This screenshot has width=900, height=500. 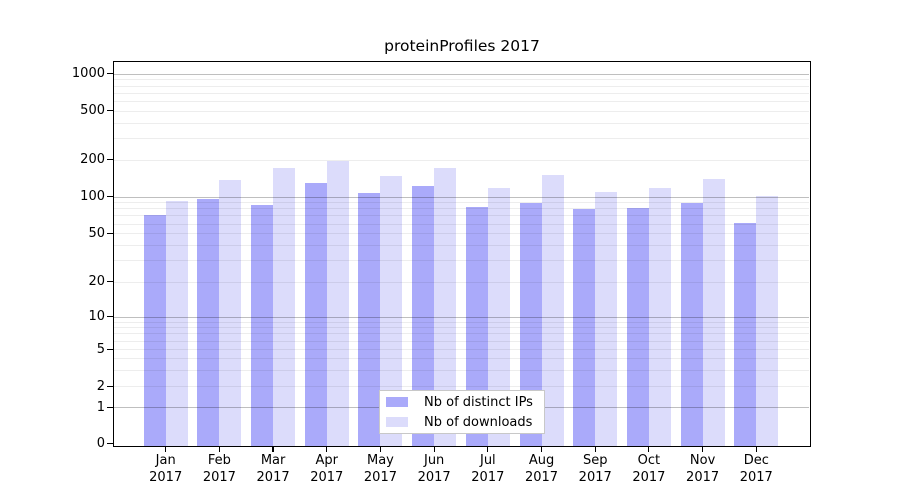 I want to click on chart-title: proteinProfiles 2017, so click(x=462, y=46).